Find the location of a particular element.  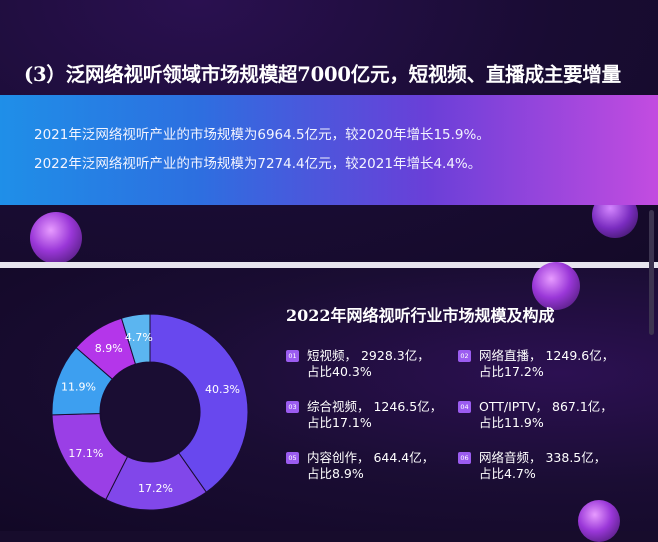

slice-label-ott-iptv: 11.9% is located at coordinates (78, 386).